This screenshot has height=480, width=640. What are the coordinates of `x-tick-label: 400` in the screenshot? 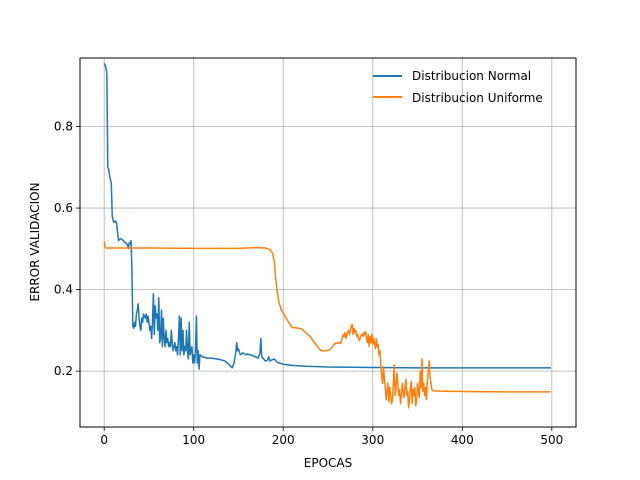 It's located at (462, 440).